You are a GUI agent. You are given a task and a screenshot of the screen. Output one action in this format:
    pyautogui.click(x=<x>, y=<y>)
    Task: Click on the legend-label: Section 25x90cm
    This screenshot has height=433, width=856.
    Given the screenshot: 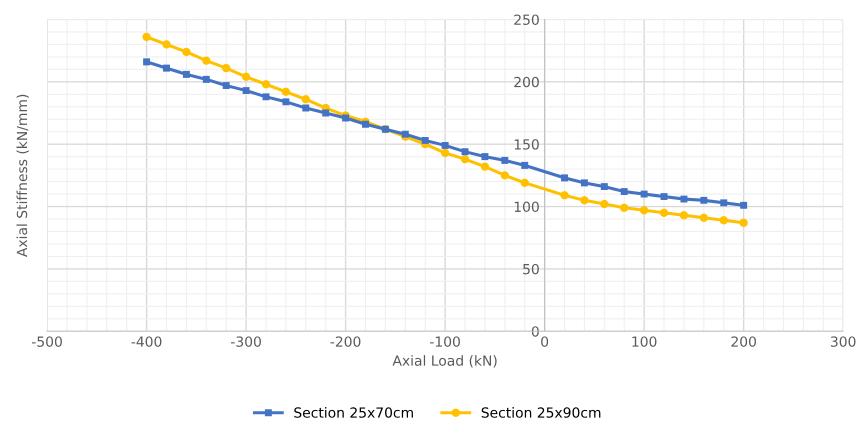 What is the action you would take?
    pyautogui.click(x=541, y=412)
    